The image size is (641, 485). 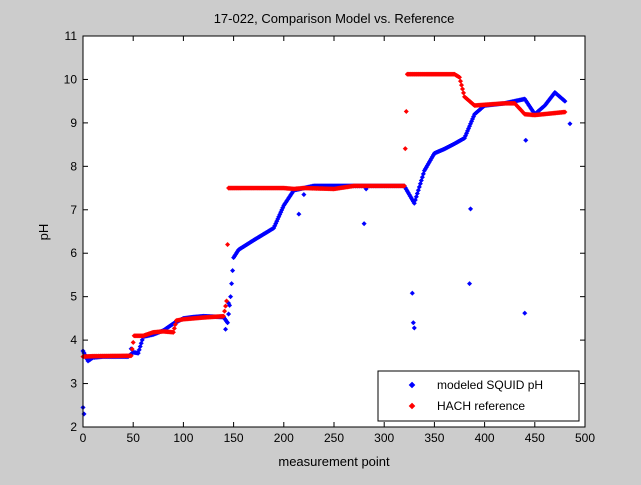 What do you see at coordinates (73, 166) in the screenshot?
I see `y-tick-label: 8` at bounding box center [73, 166].